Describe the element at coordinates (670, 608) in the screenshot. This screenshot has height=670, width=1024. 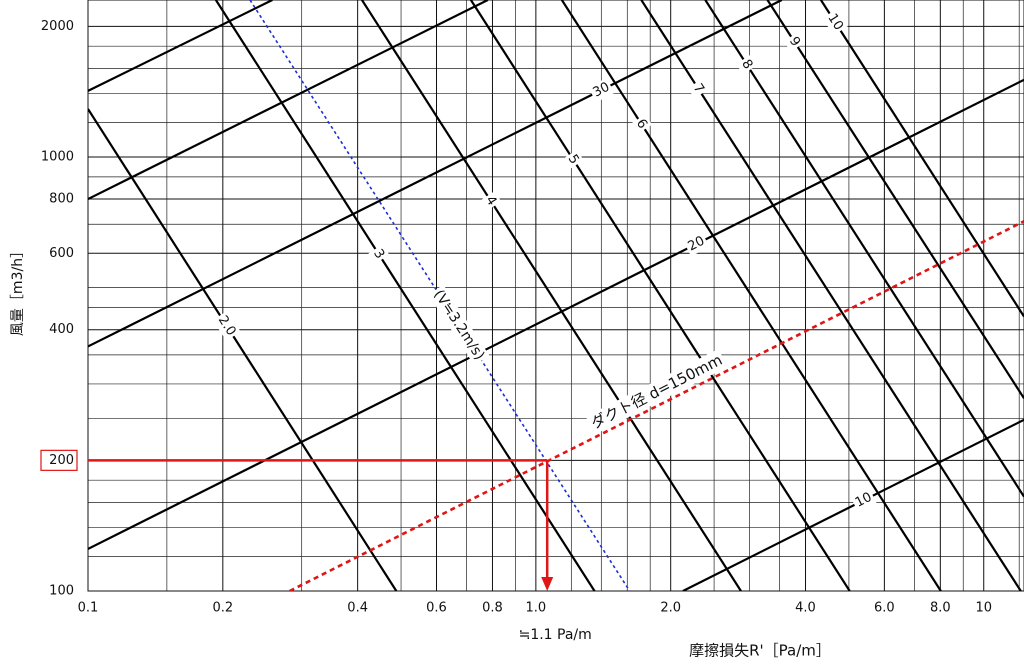
I see `x-tick-label: 2.0` at that location.